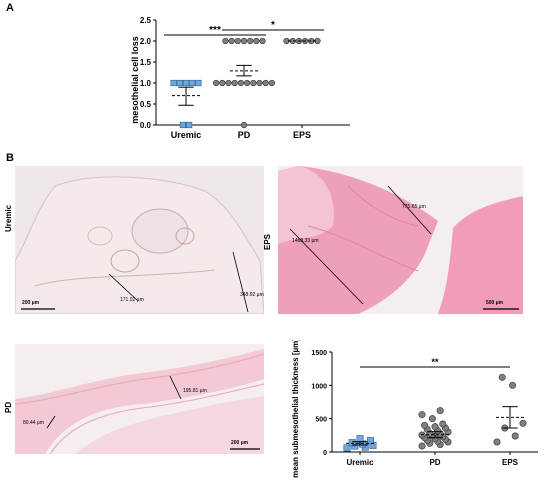  What do you see at coordinates (146, 41) in the screenshot?
I see `y-tick-label: 2.0` at bounding box center [146, 41].